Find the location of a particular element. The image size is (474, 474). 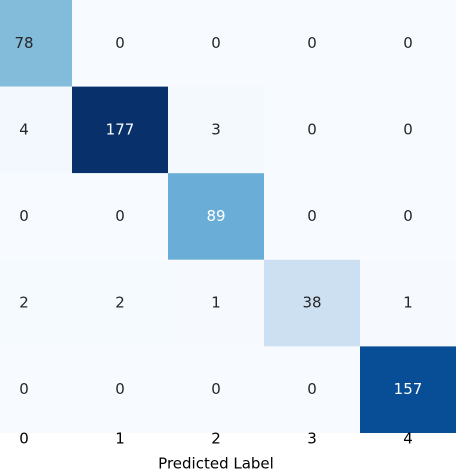

x-tick-label: 2 is located at coordinates (216, 439).